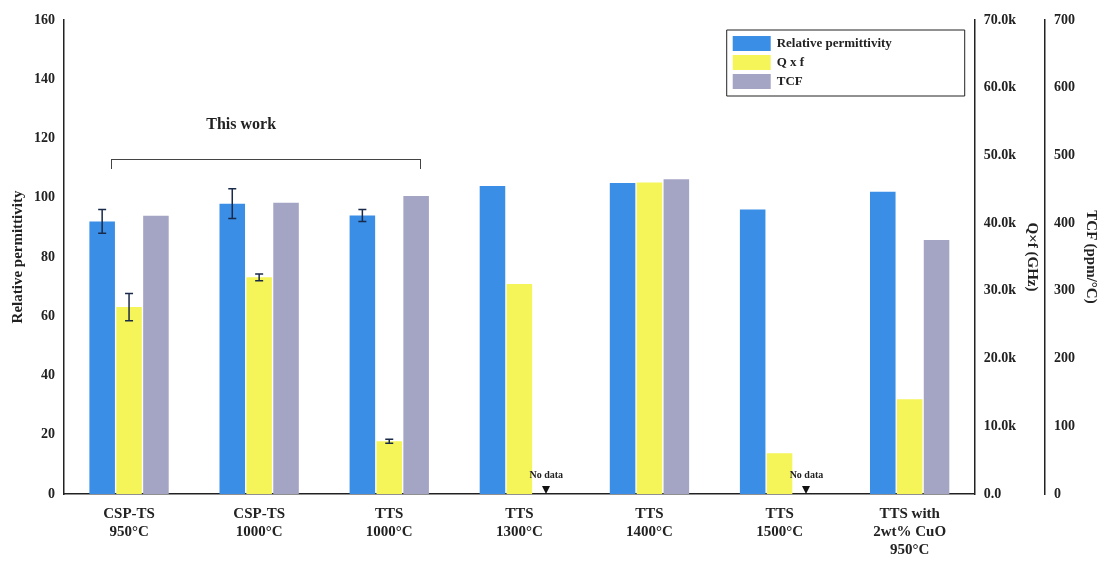  I want to click on y-tick-label: 100, so click(44, 197).